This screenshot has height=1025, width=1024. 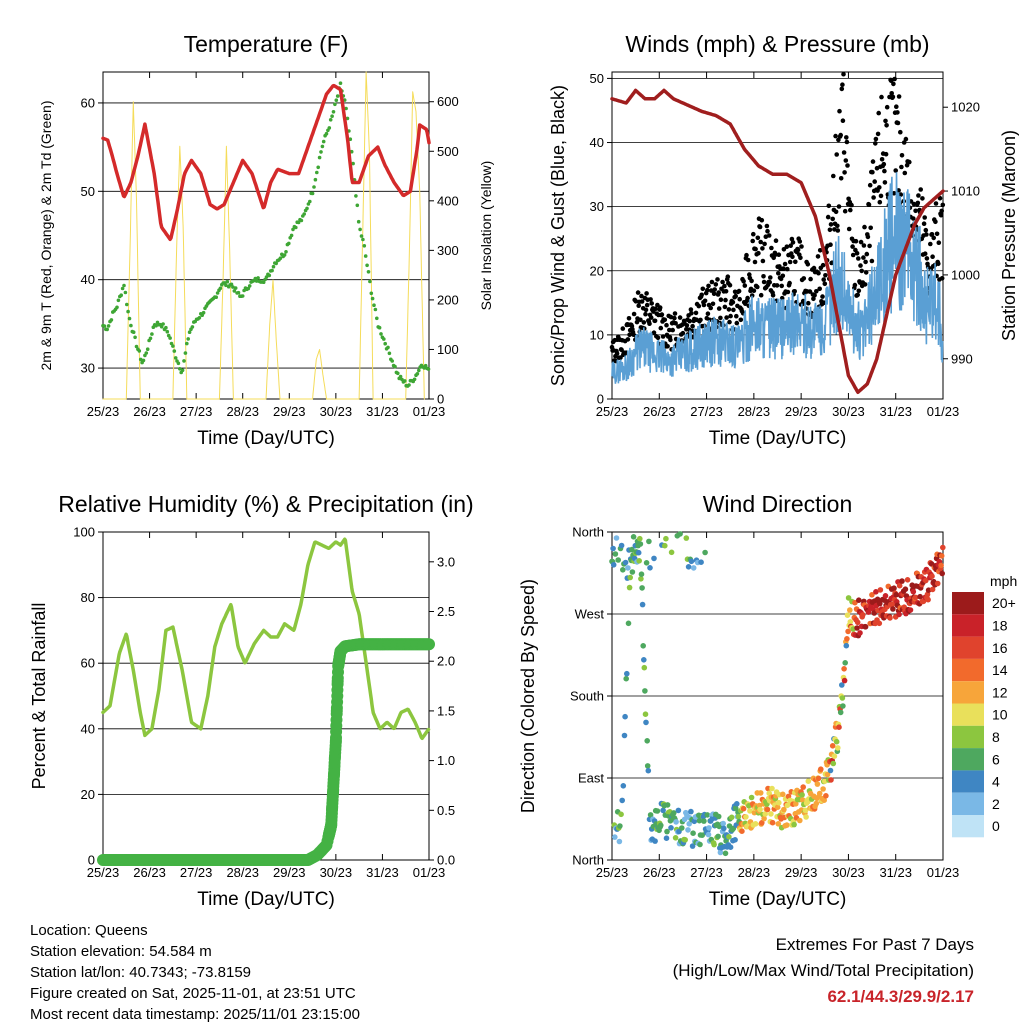 I want to click on y-tick-label: East, so click(x=591, y=778).